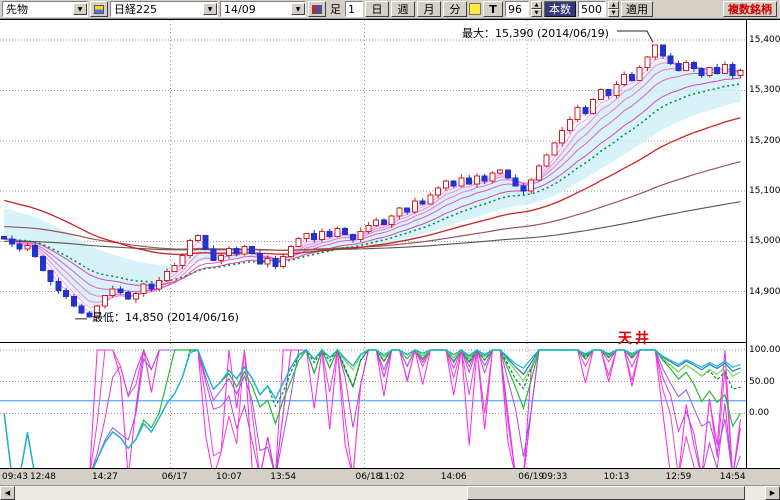 The height and width of the screenshot is (500, 780). I want to click on bars-count-spinner: ▲ ▼, so click(536, 9).